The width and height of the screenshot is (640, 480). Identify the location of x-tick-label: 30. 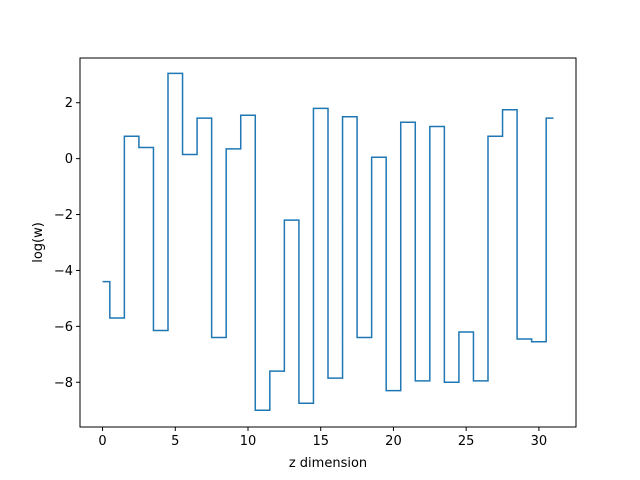
(539, 441).